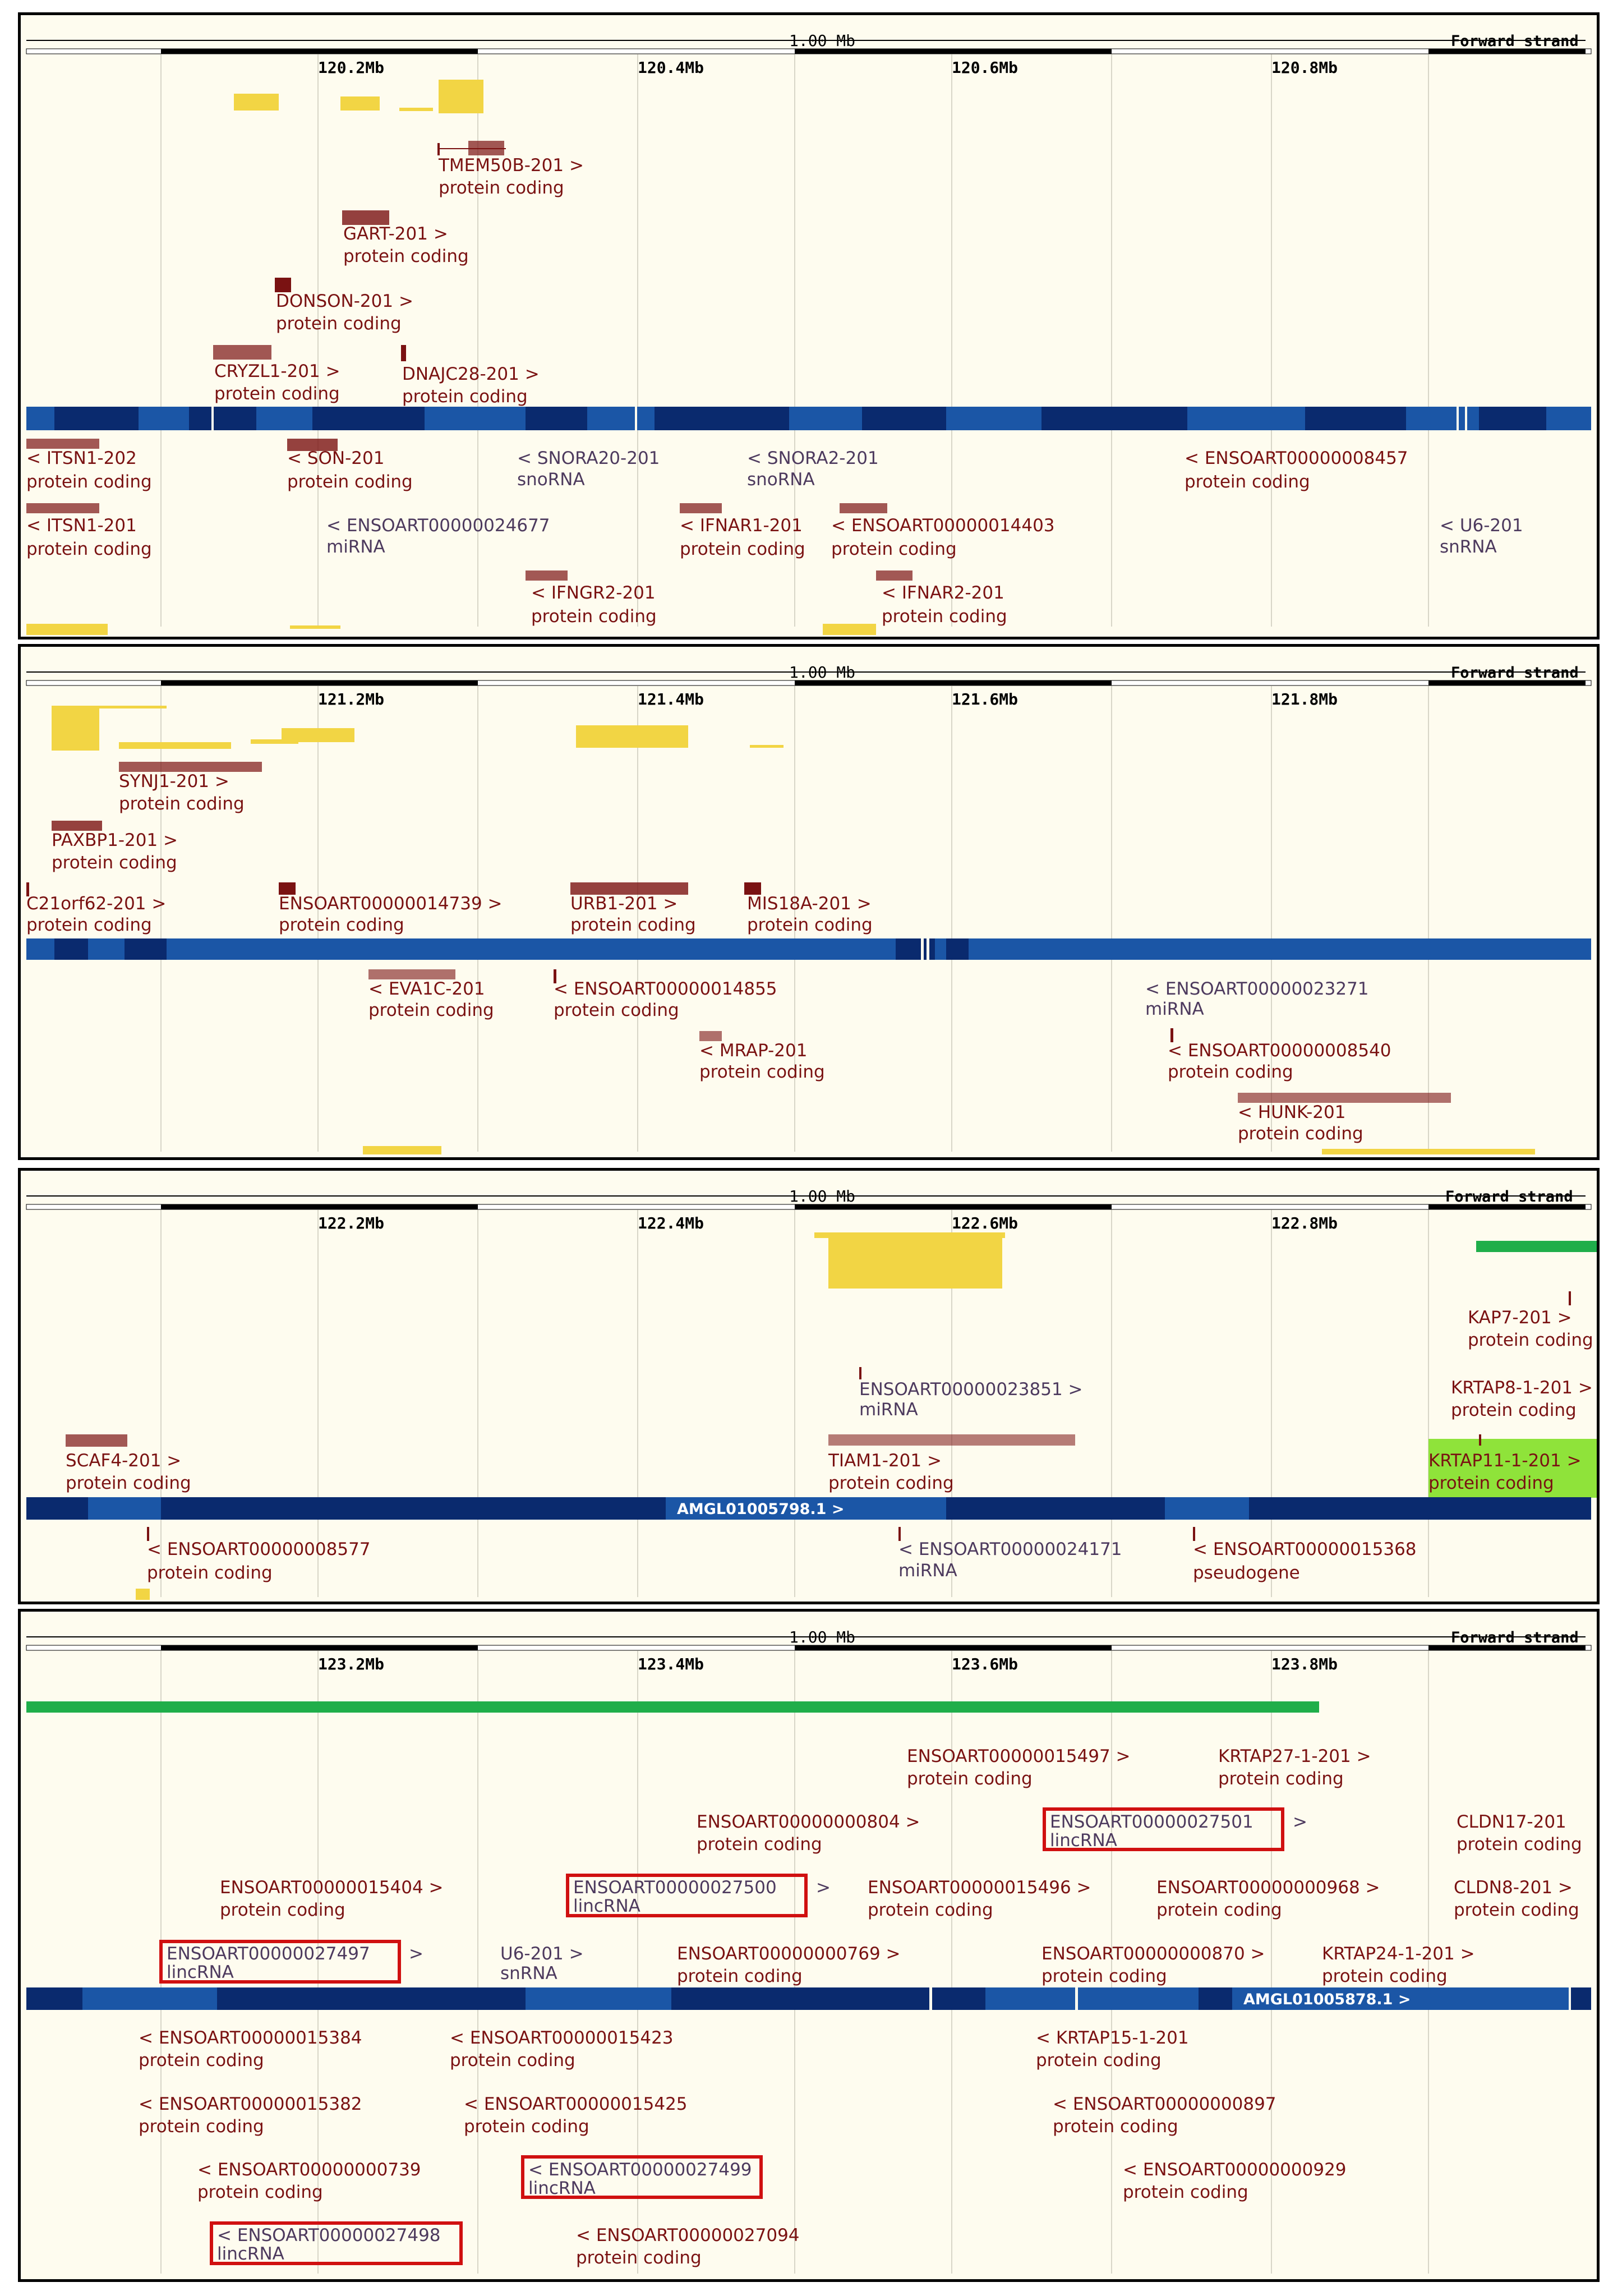 This screenshot has height=2296, width=1613. I want to click on gene-label: < ENSOART00000000929, so click(1235, 2170).